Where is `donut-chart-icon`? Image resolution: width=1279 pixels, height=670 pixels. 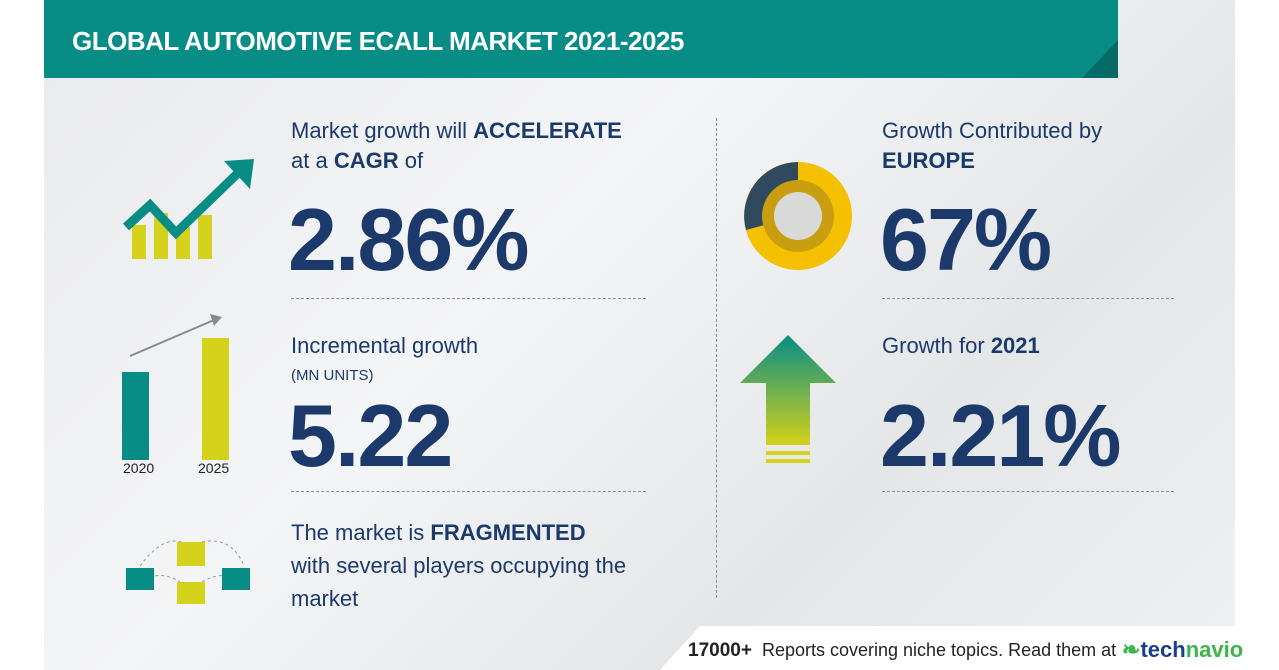 donut-chart-icon is located at coordinates (798, 216).